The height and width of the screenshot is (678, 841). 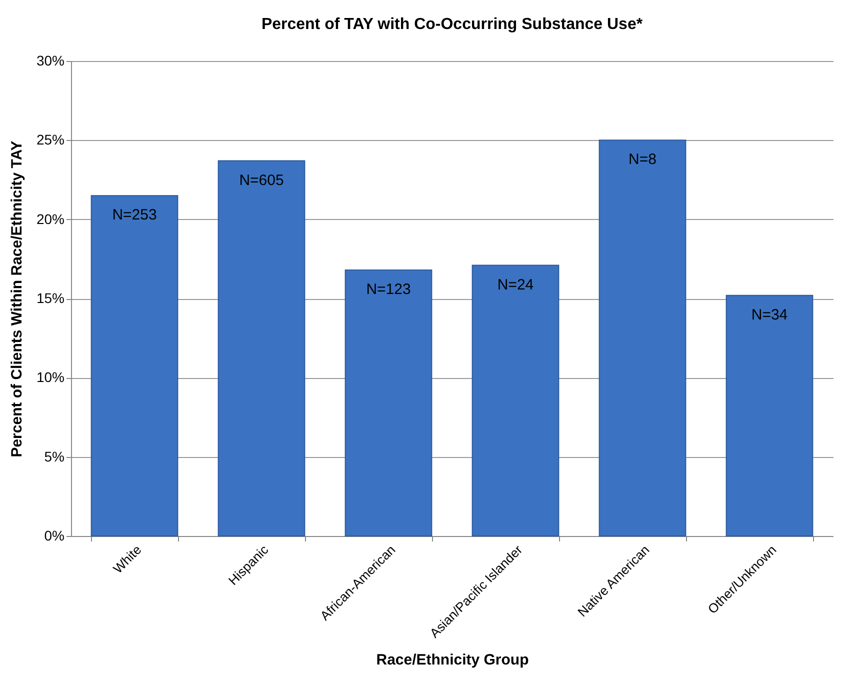 What do you see at coordinates (515, 285) in the screenshot?
I see `annotation: N=24` at bounding box center [515, 285].